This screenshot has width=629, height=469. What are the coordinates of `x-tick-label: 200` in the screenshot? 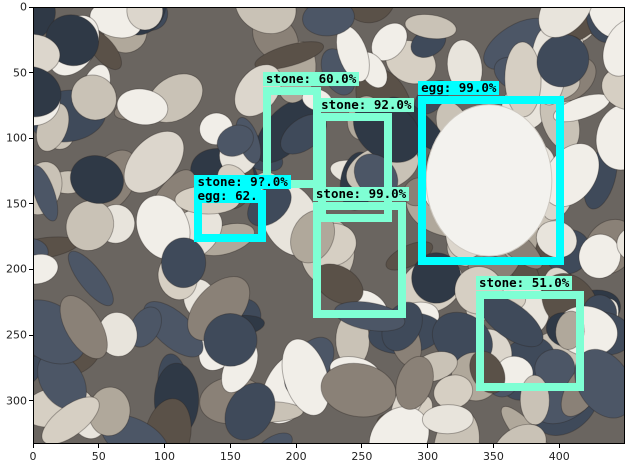 It's located at (296, 456).